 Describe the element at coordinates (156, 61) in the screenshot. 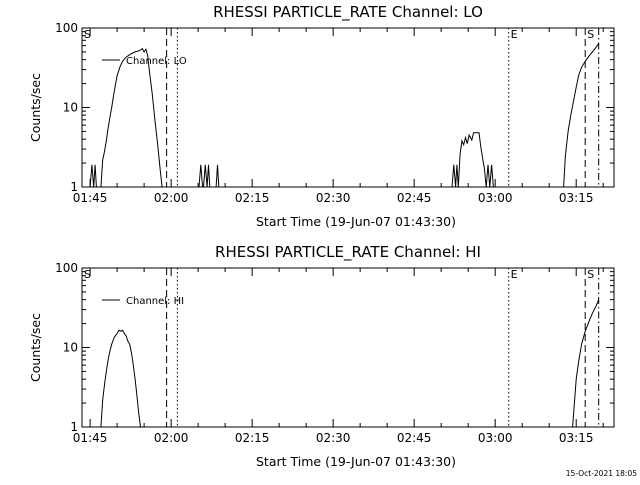

I see `legend-label: Channel: LO` at that location.